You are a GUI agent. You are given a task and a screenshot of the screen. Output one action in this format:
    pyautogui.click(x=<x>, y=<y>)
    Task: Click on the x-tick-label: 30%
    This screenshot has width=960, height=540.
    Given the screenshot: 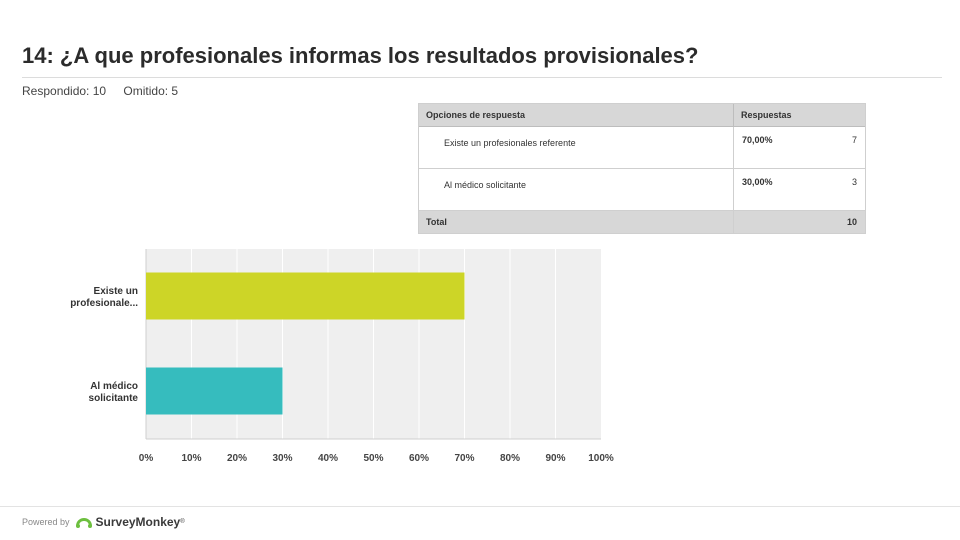 What is the action you would take?
    pyautogui.click(x=282, y=458)
    